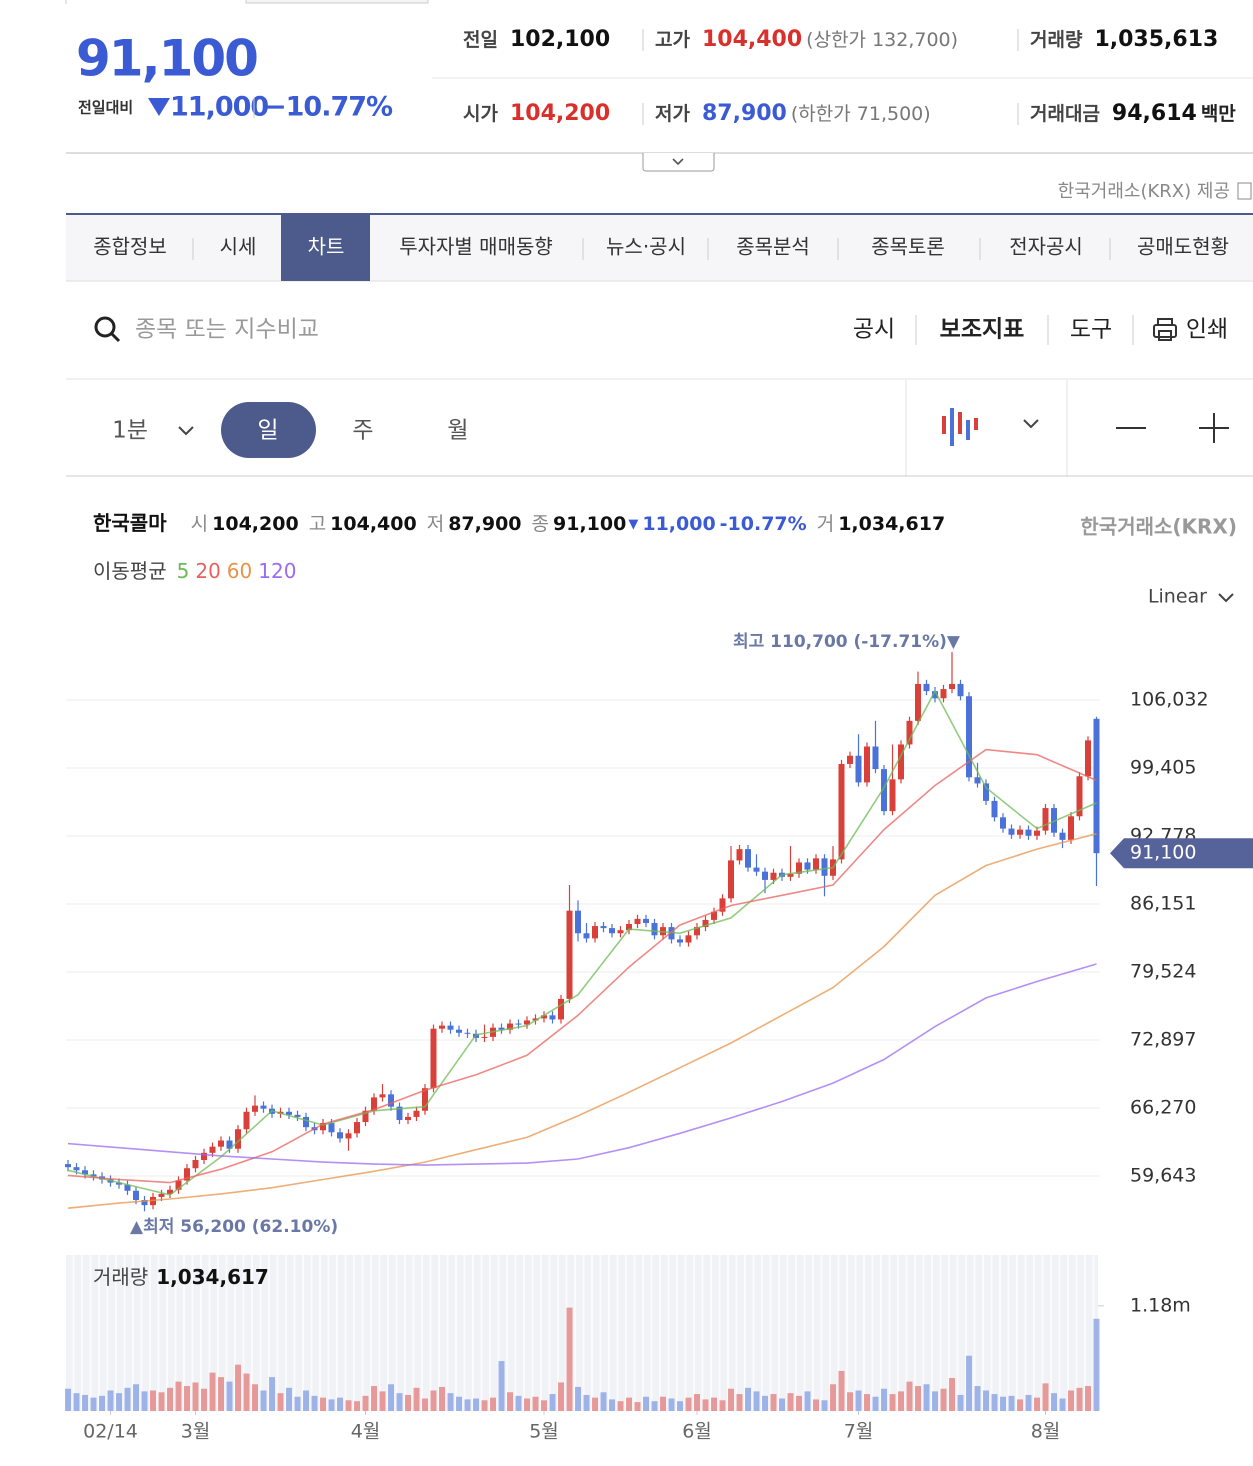 This screenshot has width=1253, height=1466. What do you see at coordinates (908, 247) in the screenshot?
I see `tab: 종목토론` at bounding box center [908, 247].